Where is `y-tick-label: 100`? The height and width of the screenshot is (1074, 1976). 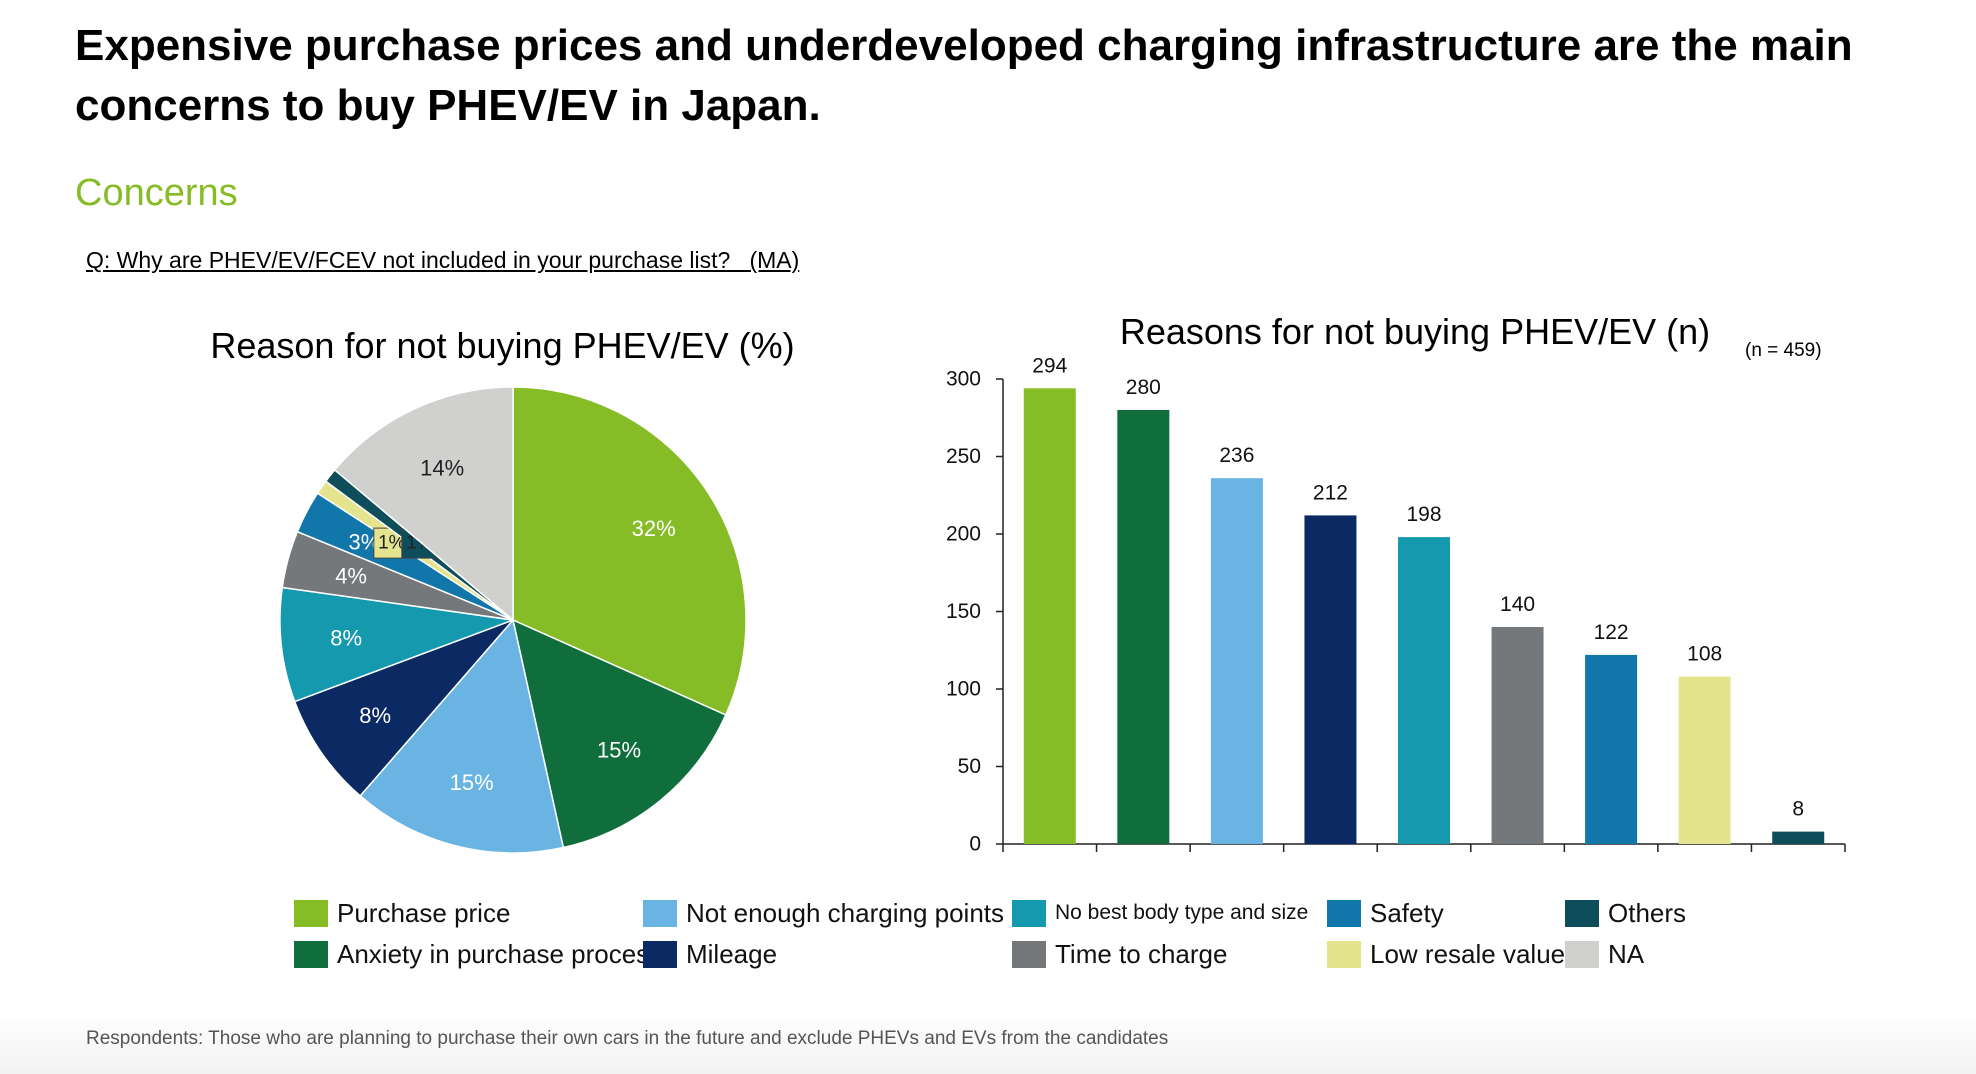
y-tick-label: 100 is located at coordinates (963, 689).